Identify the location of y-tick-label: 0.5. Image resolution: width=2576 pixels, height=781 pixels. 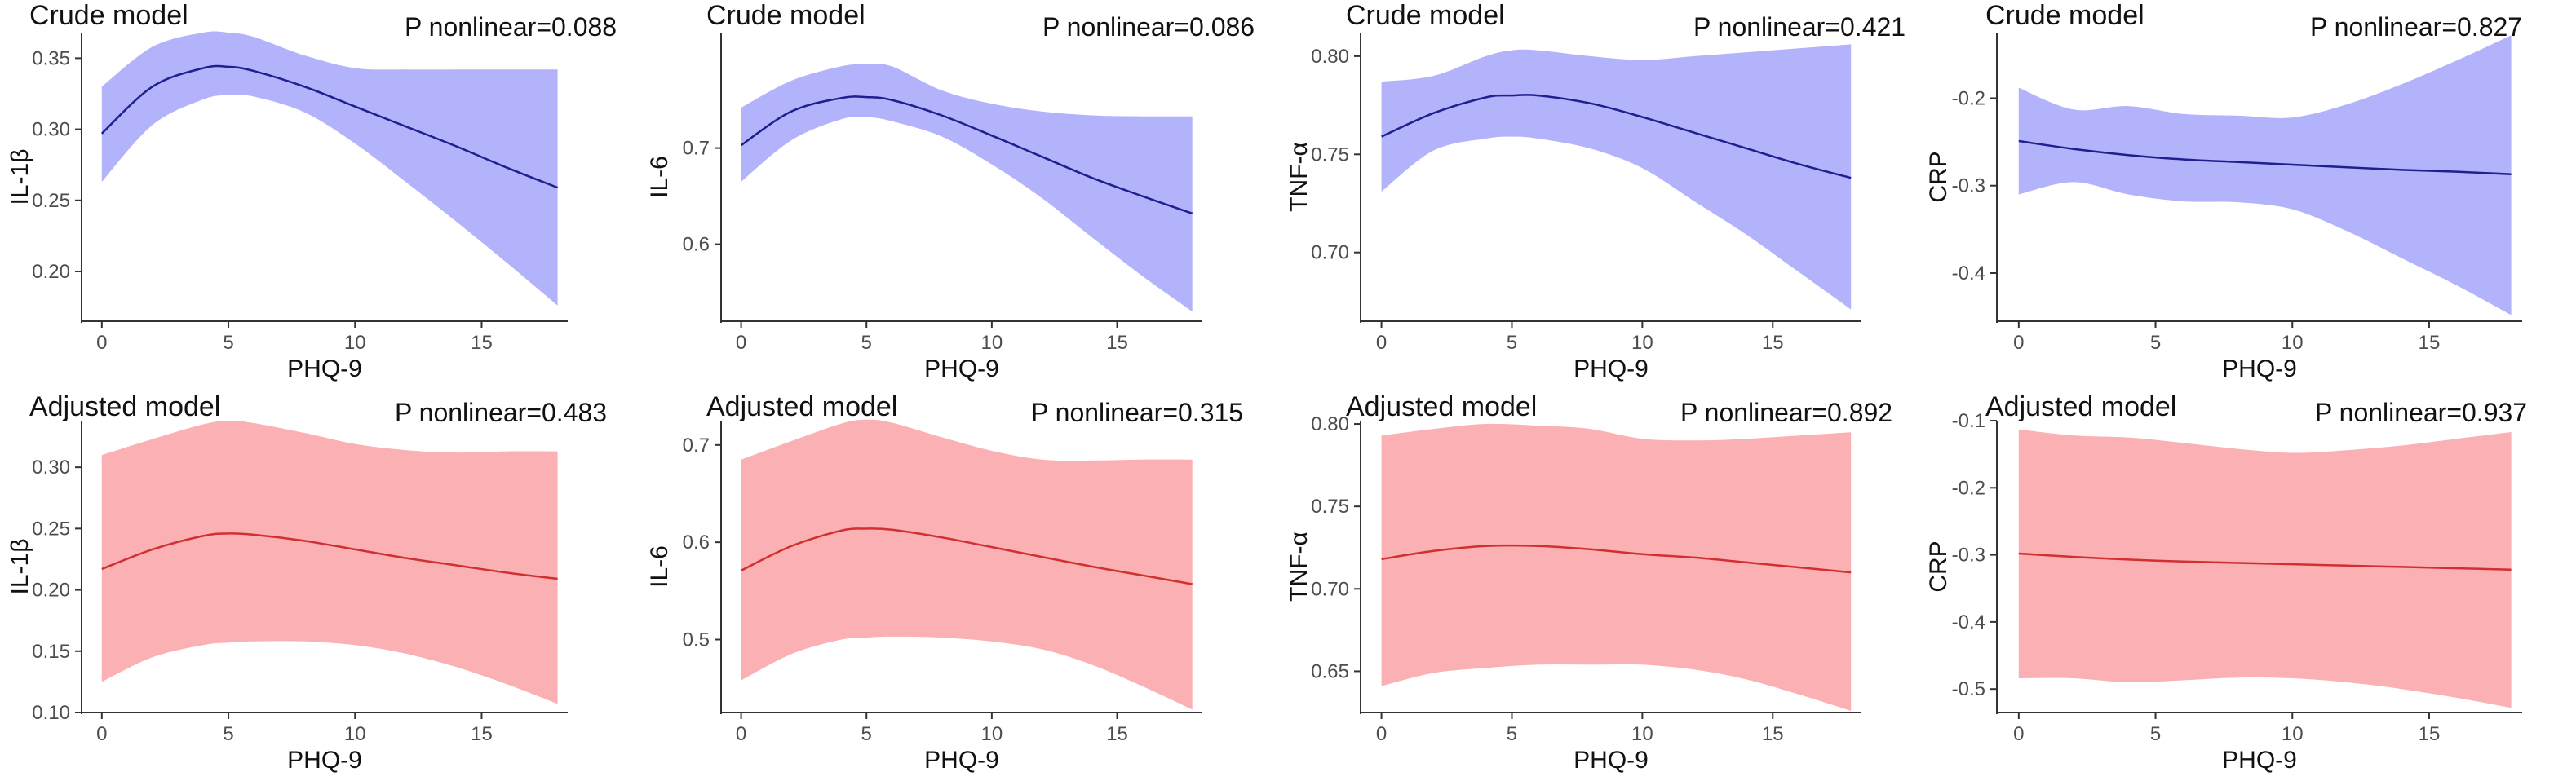
(696, 640).